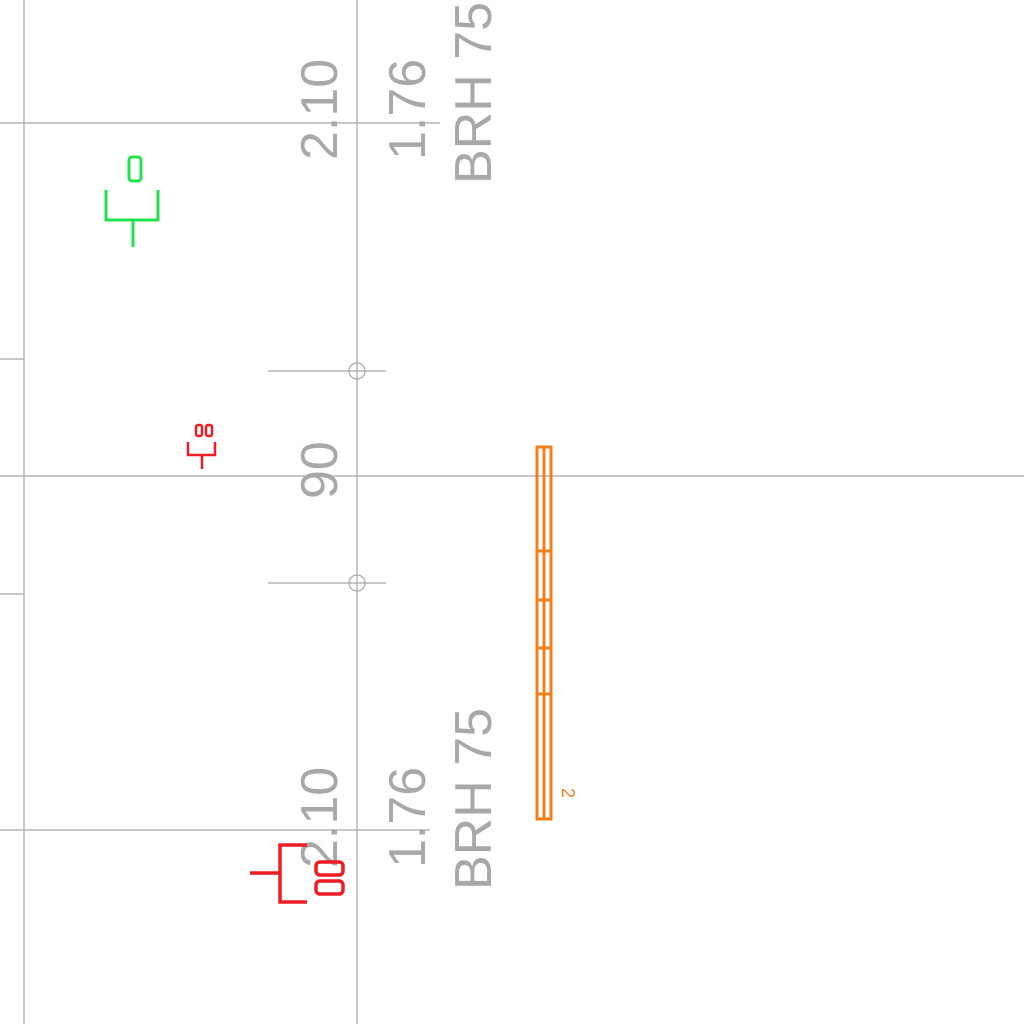 The width and height of the screenshot is (1024, 1024). I want to click on beam-label: 2, so click(568, 793).